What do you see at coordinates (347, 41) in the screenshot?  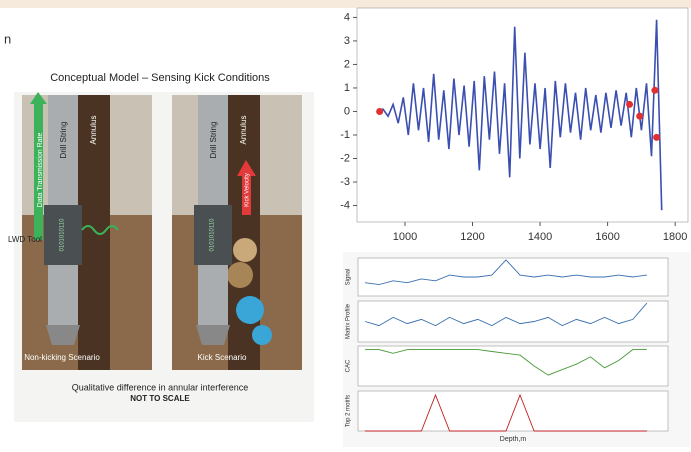 I see `y-tick-label: 3` at bounding box center [347, 41].